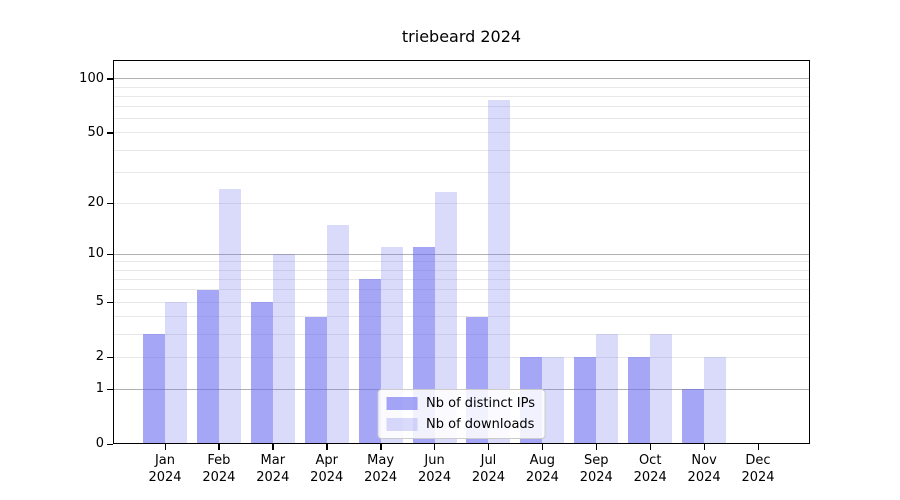 Image resolution: width=900 pixels, height=500 pixels. I want to click on x-tick-label-jul: Jul 2024, so click(488, 469).